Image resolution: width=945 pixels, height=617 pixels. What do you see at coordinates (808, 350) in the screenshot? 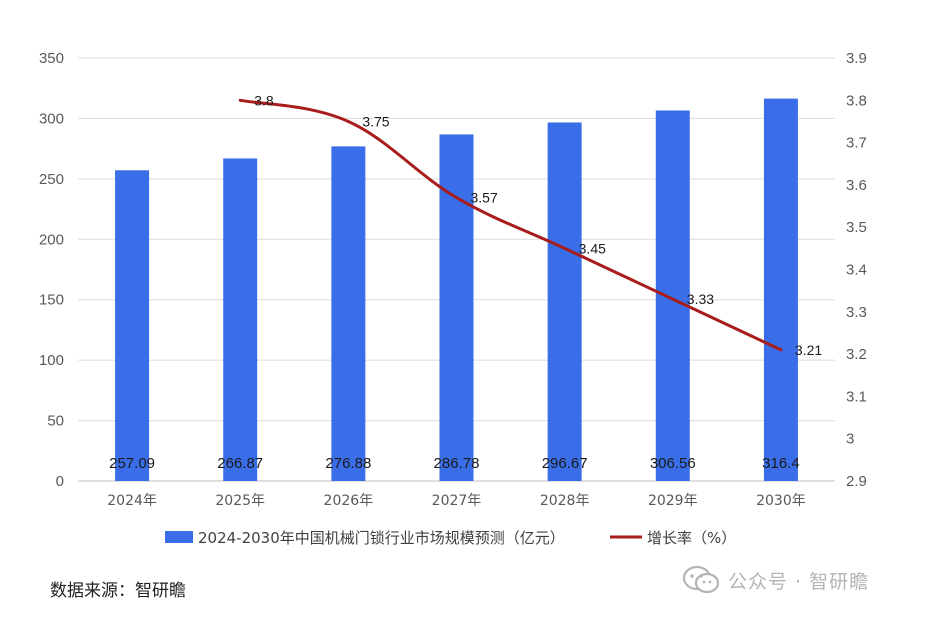
I see `line-data-label: 3.21` at bounding box center [808, 350].